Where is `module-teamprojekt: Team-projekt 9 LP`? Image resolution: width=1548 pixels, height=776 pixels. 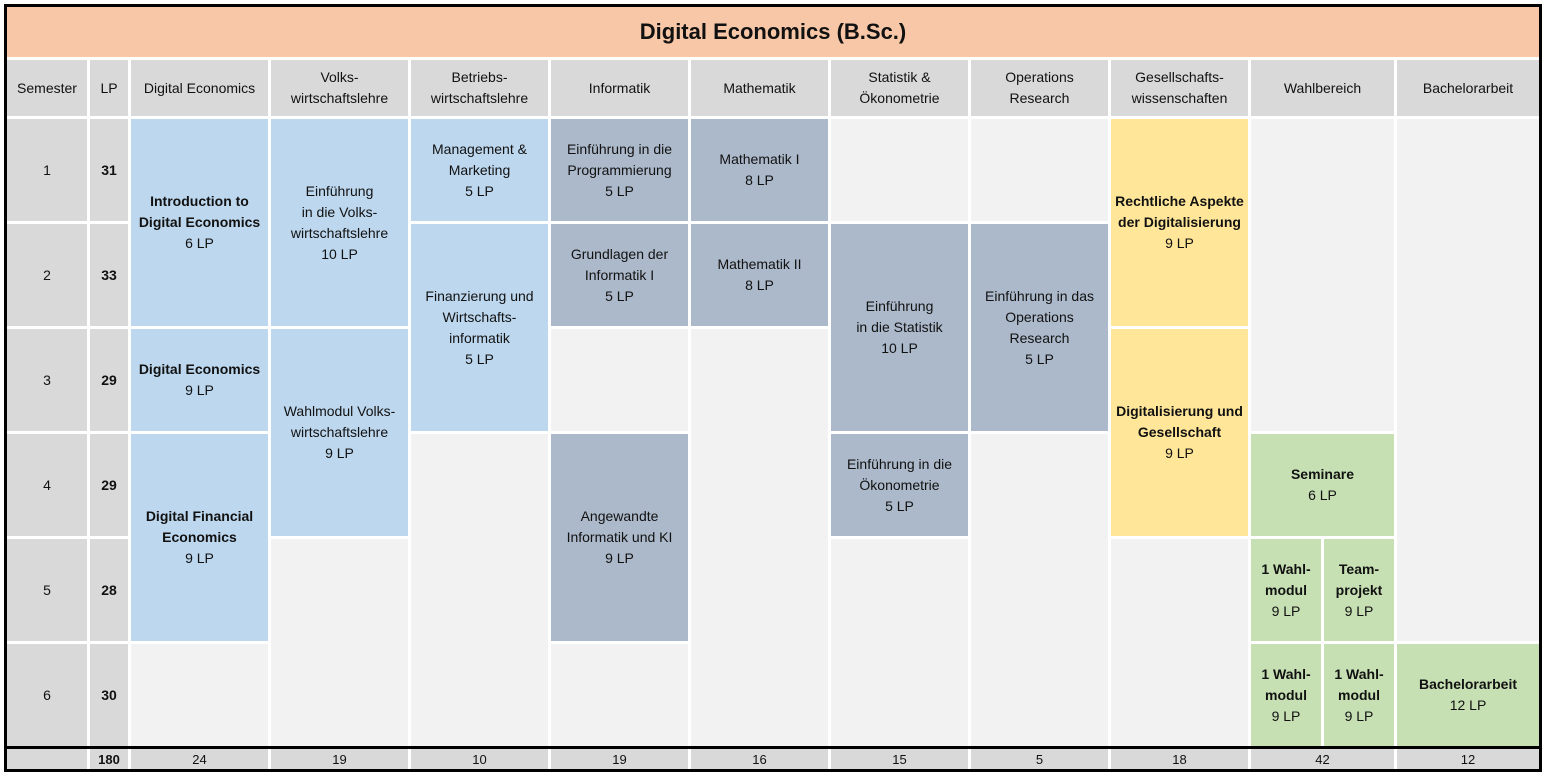
module-teamprojekt: Team-projekt 9 LP is located at coordinates (1359, 590).